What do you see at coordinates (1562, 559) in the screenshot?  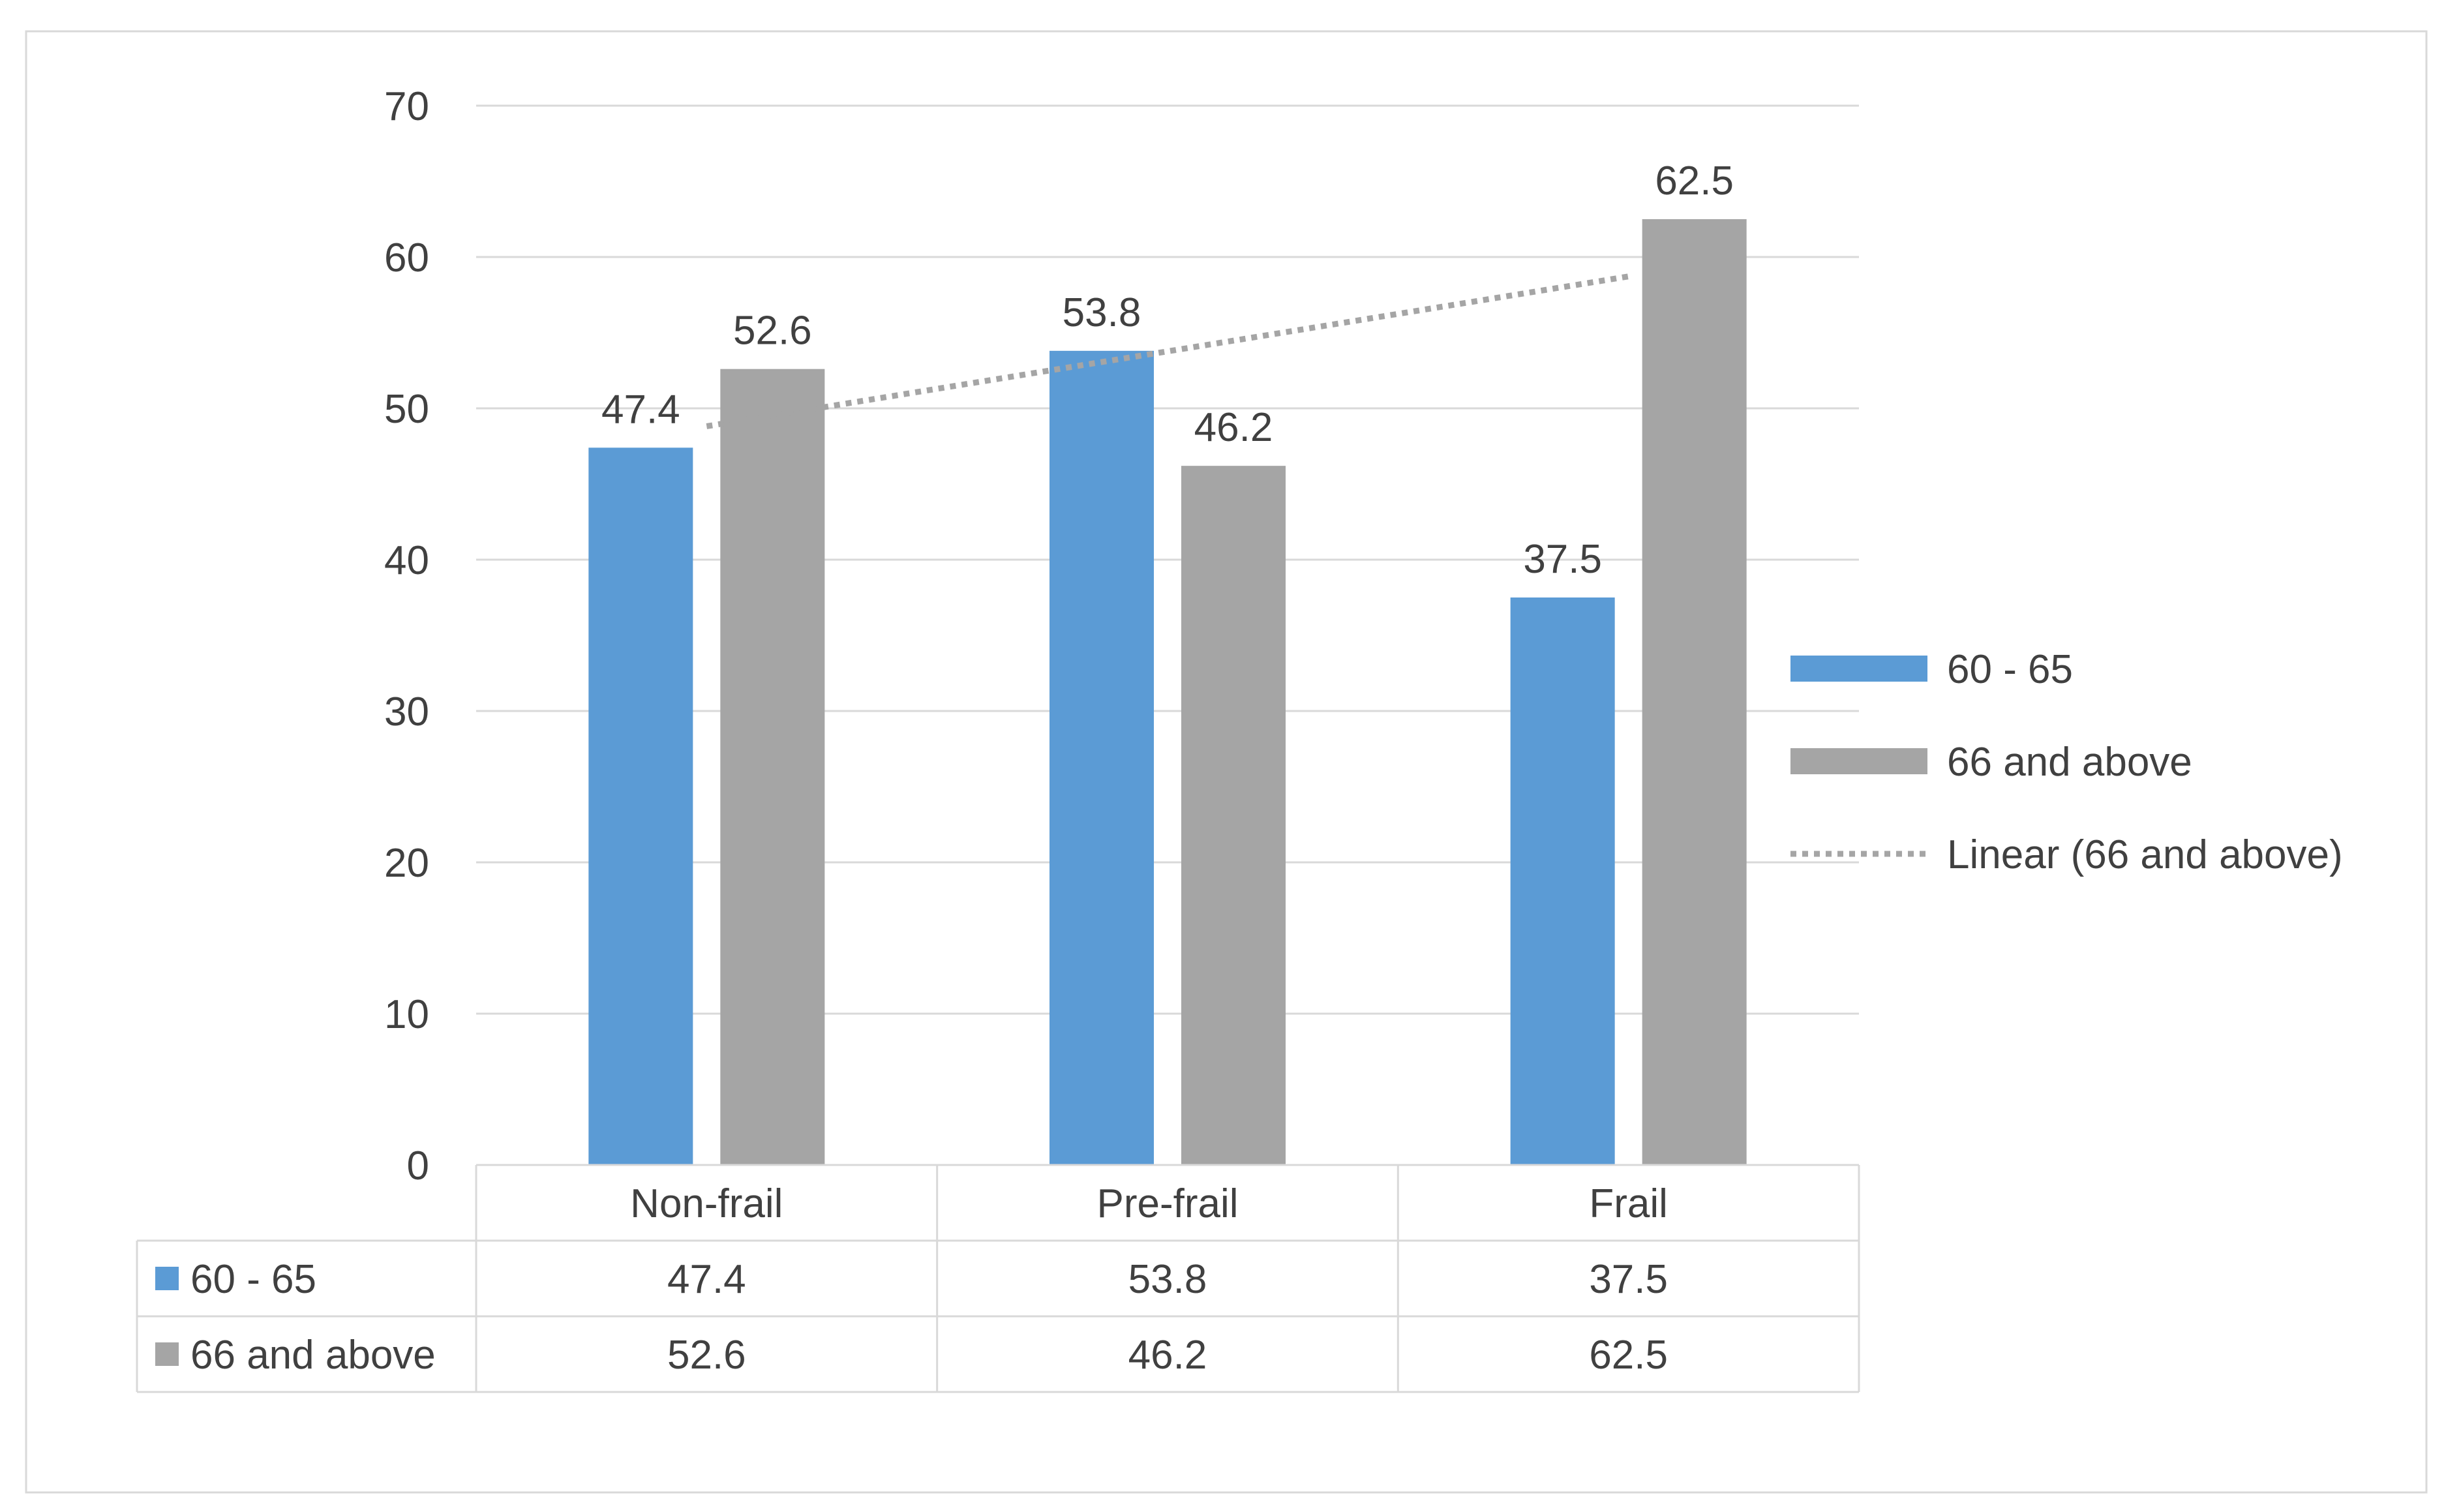 I see `data-label: 37.5` at bounding box center [1562, 559].